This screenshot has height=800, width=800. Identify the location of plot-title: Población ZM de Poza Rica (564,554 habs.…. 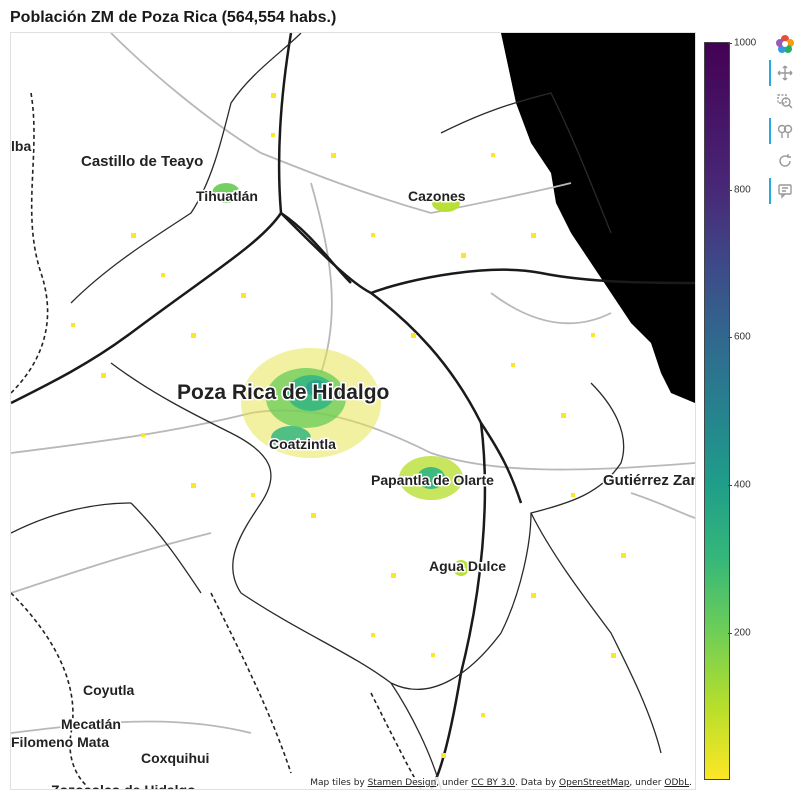
(173, 17).